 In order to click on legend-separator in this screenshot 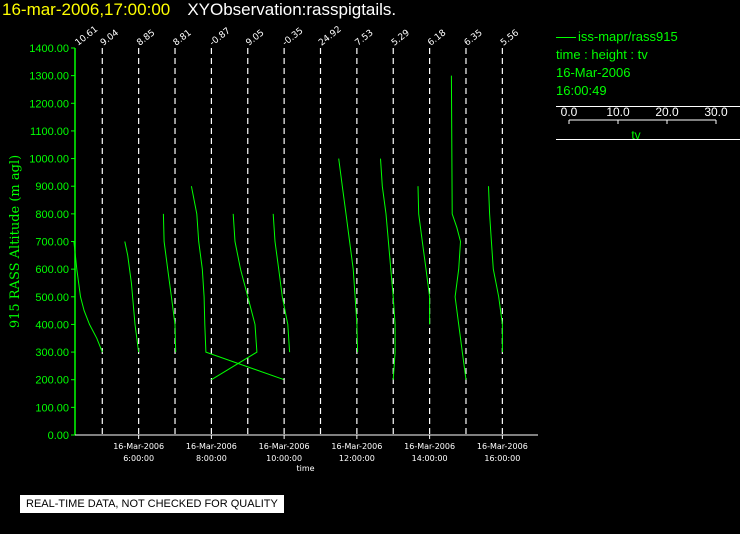, I will do `click(648, 106)`.